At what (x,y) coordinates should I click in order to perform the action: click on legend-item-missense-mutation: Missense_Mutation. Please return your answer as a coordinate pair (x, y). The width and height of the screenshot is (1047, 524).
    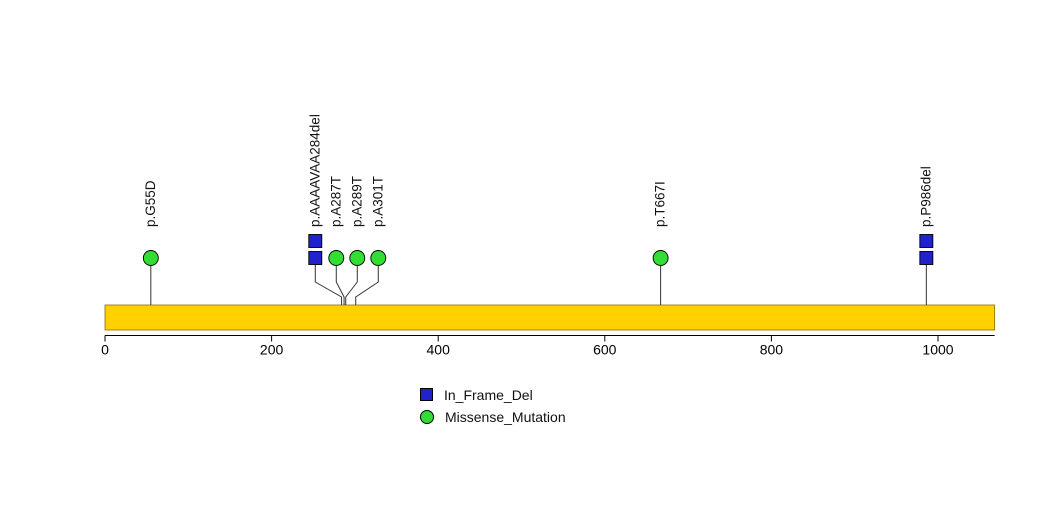
    Looking at the image, I should click on (493, 416).